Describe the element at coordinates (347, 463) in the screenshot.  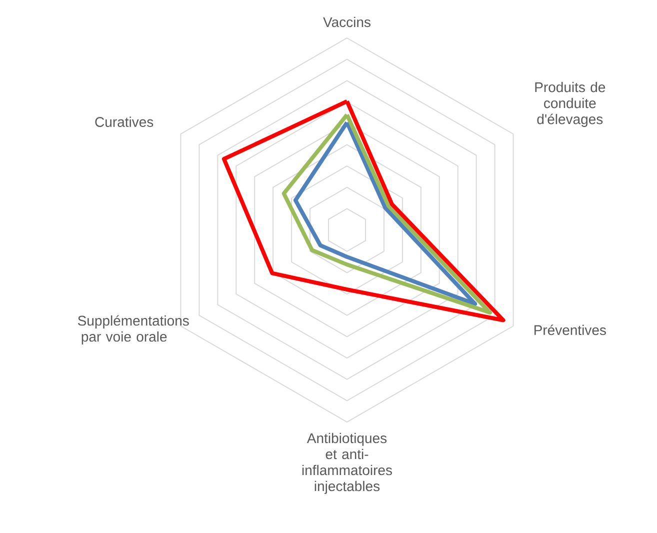
I see `spoke-label: Antibiotiques et anti-inflammatoires injectables` at that location.